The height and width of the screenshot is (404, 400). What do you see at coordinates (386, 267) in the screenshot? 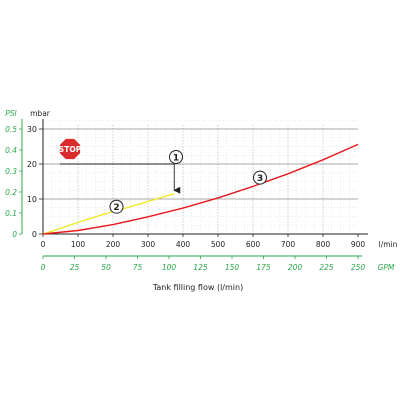
I see `x2-axis-unit: GPM` at bounding box center [386, 267].